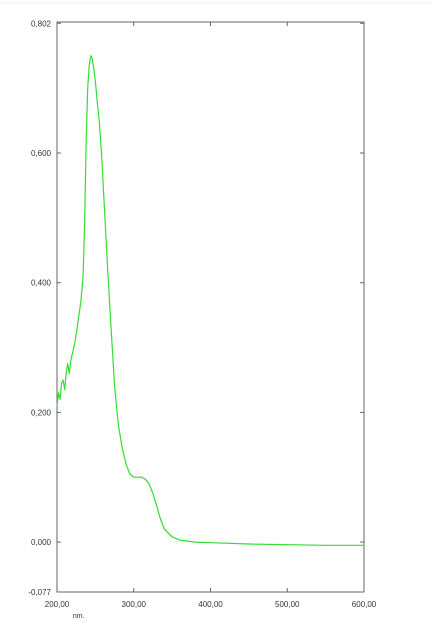  Describe the element at coordinates (41, 153) in the screenshot. I see `y-tick-label: 0,600` at that location.